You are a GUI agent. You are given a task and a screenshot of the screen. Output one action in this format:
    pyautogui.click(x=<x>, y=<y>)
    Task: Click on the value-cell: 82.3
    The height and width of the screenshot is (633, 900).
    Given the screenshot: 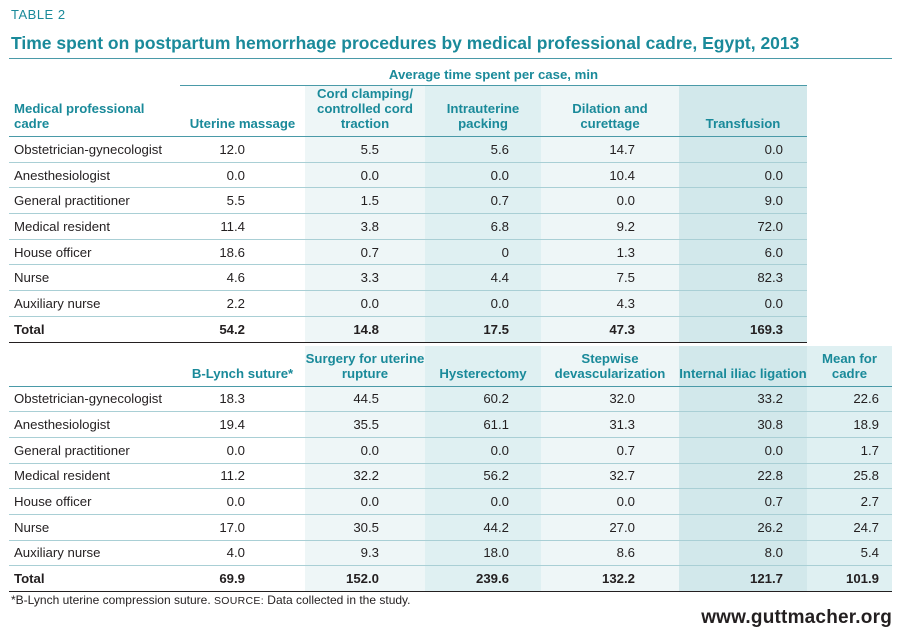 What is the action you would take?
    pyautogui.click(x=743, y=278)
    